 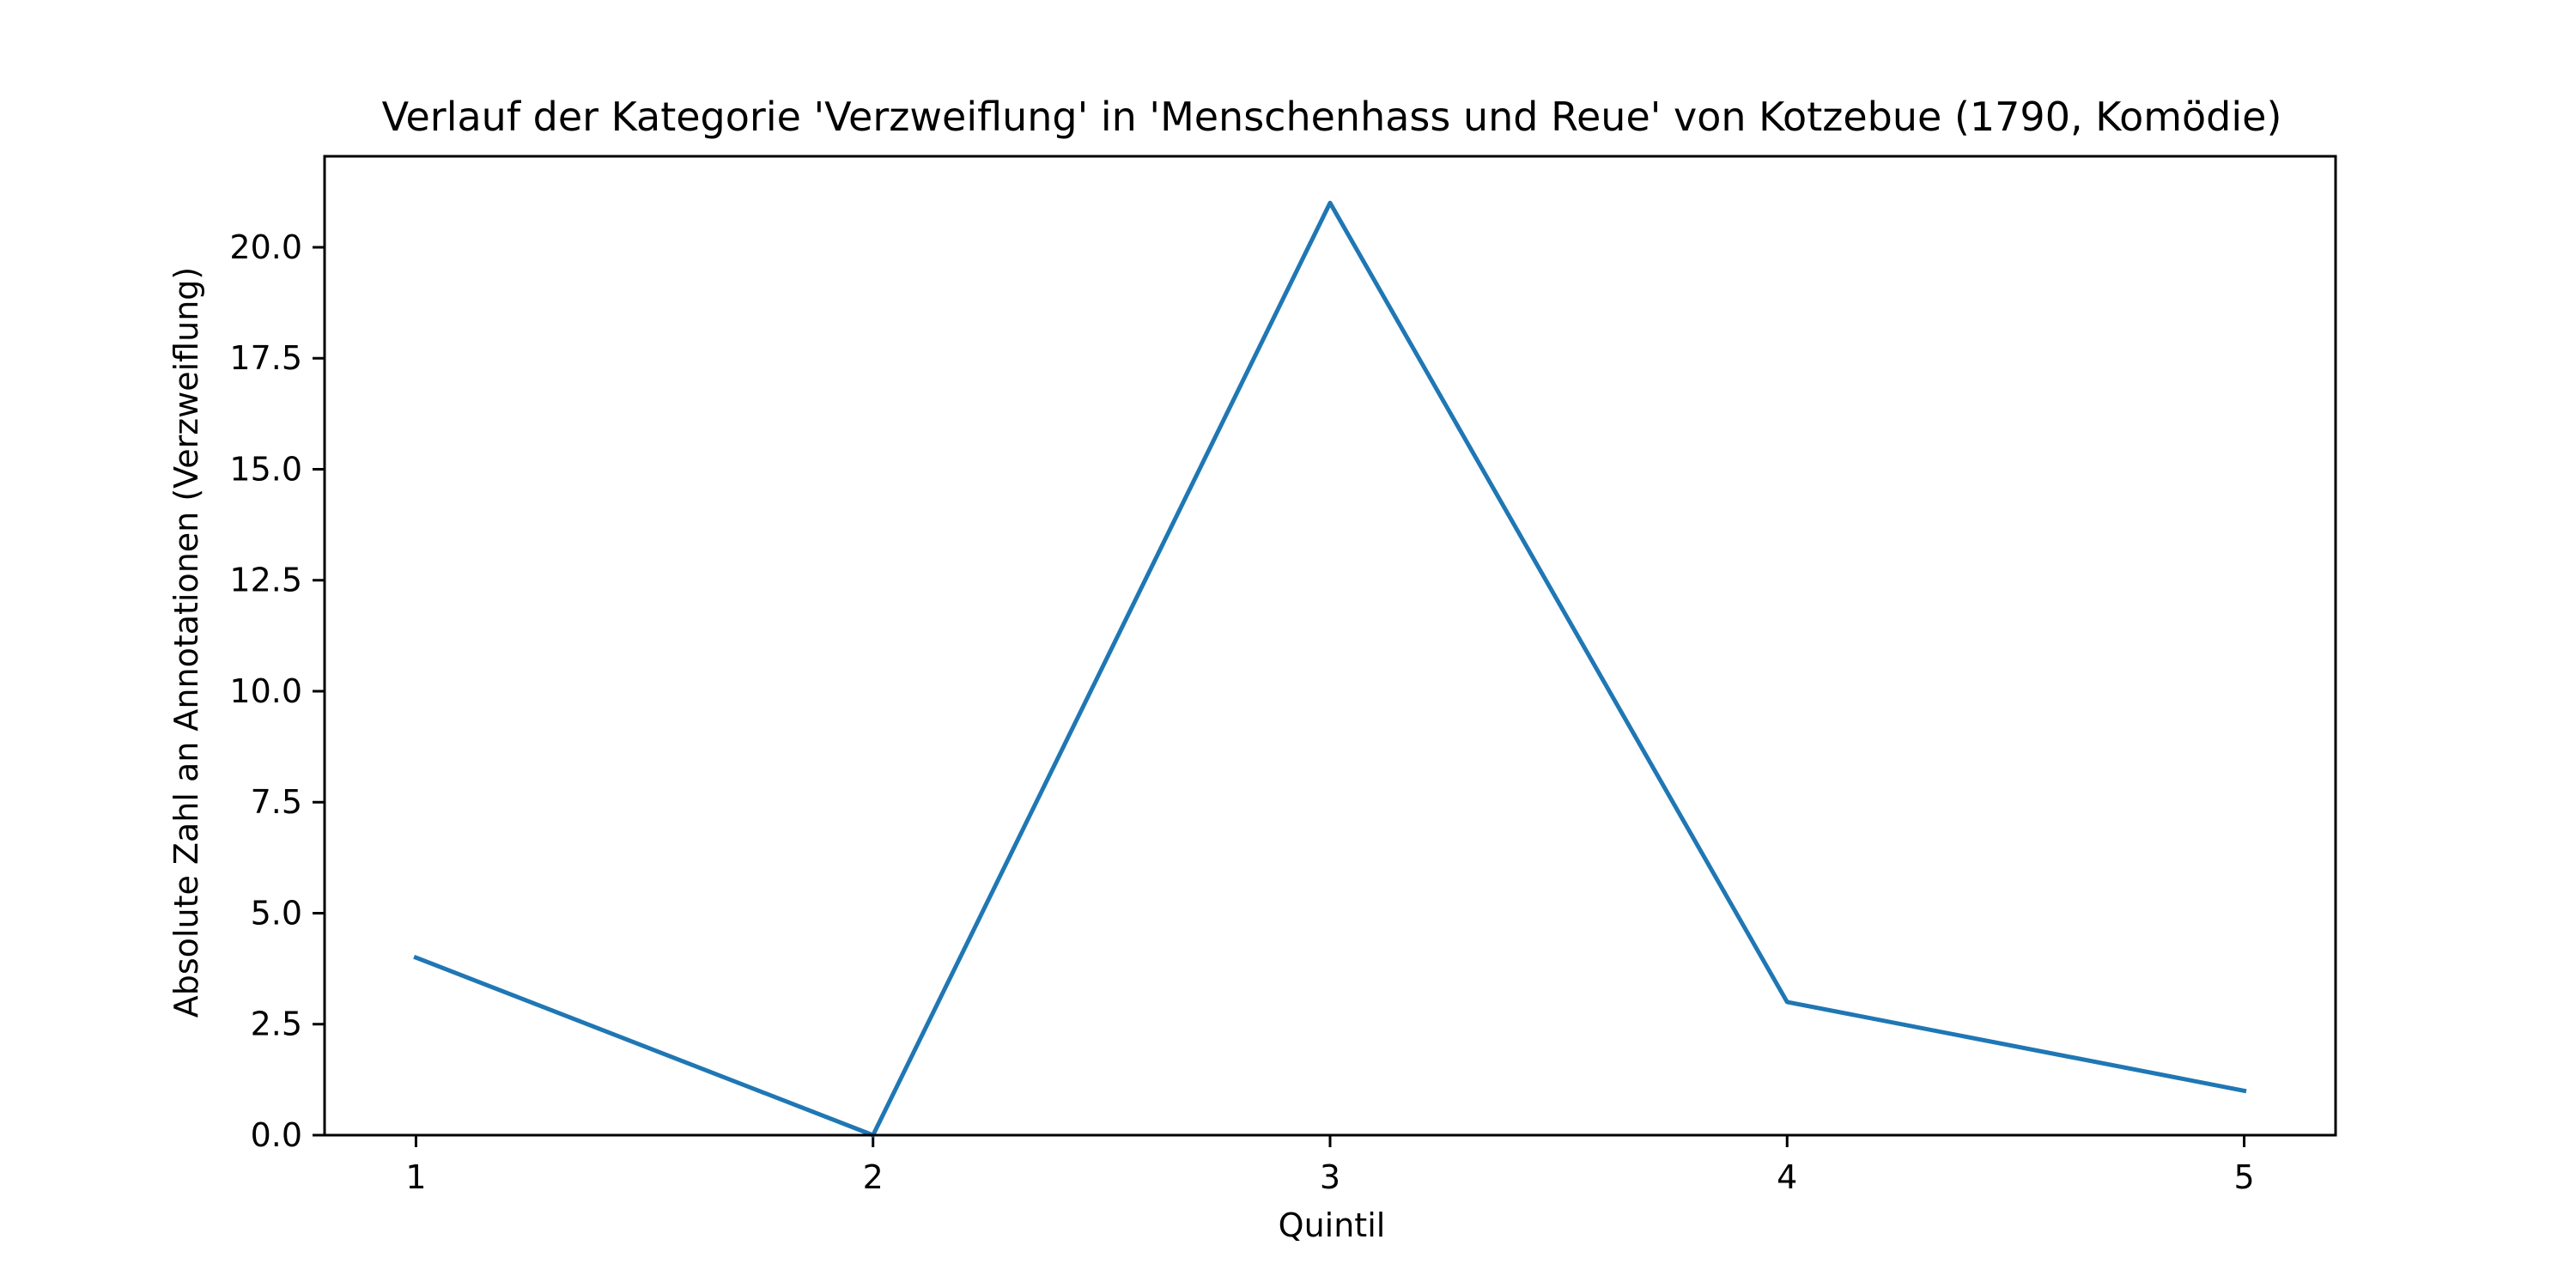 I want to click on x-tick-label: 4, so click(x=1787, y=1177).